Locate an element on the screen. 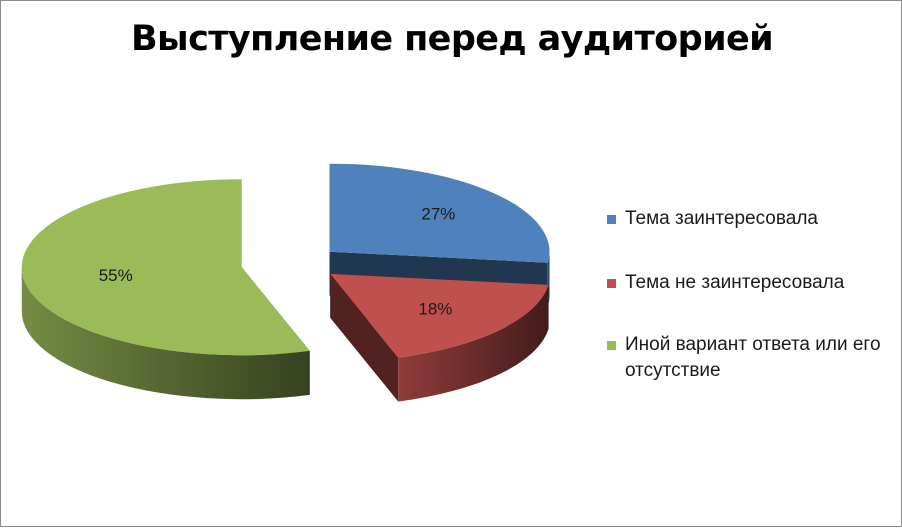 This screenshot has width=902, height=528. data-label-0: 27% is located at coordinates (438, 213).